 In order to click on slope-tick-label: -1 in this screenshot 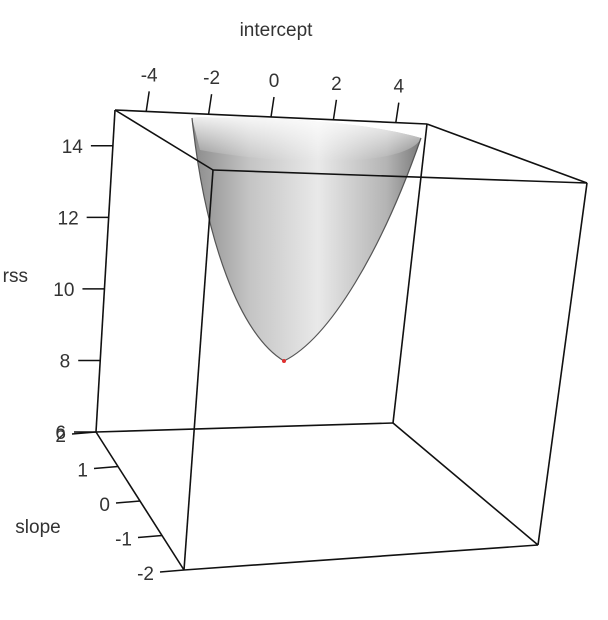, I will do `click(123, 540)`.